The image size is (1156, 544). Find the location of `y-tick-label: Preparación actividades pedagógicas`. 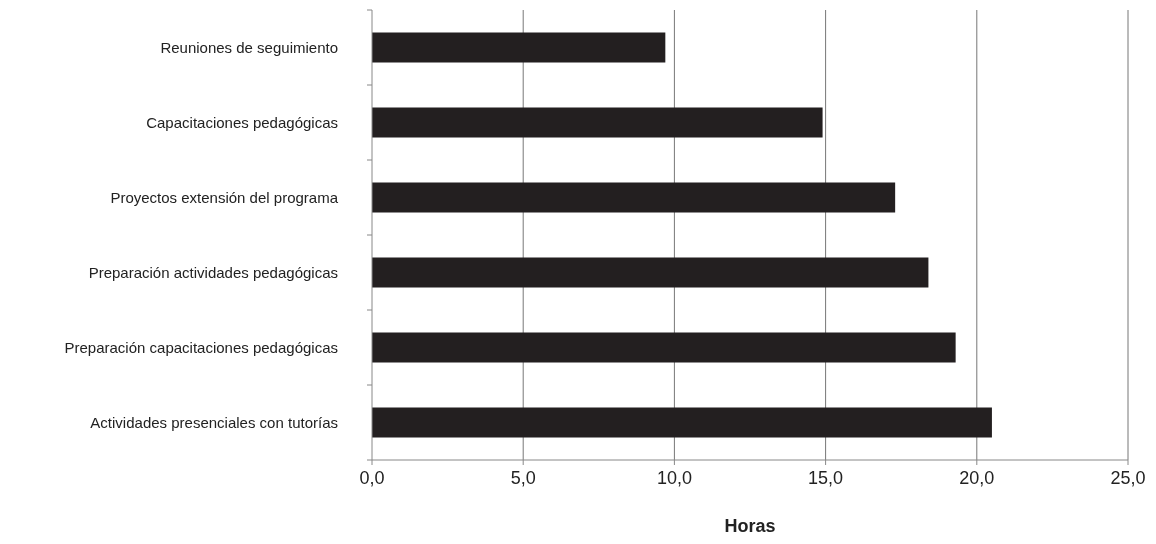

y-tick-label: Preparación actividades pedagógicas is located at coordinates (213, 272).